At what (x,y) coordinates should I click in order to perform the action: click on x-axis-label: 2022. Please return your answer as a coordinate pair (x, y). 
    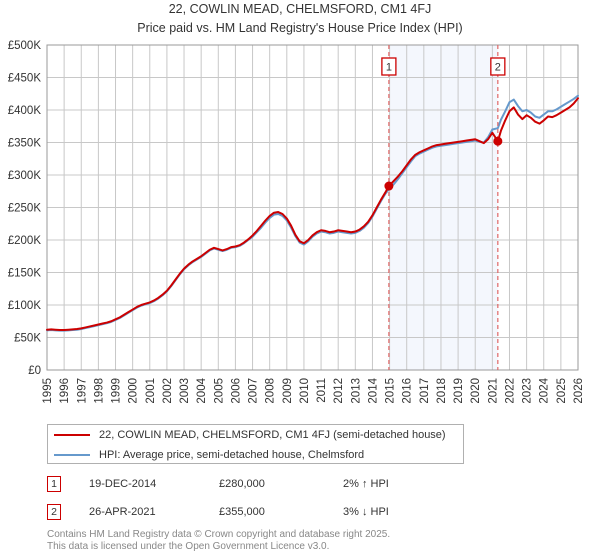
    Looking at the image, I should click on (510, 391).